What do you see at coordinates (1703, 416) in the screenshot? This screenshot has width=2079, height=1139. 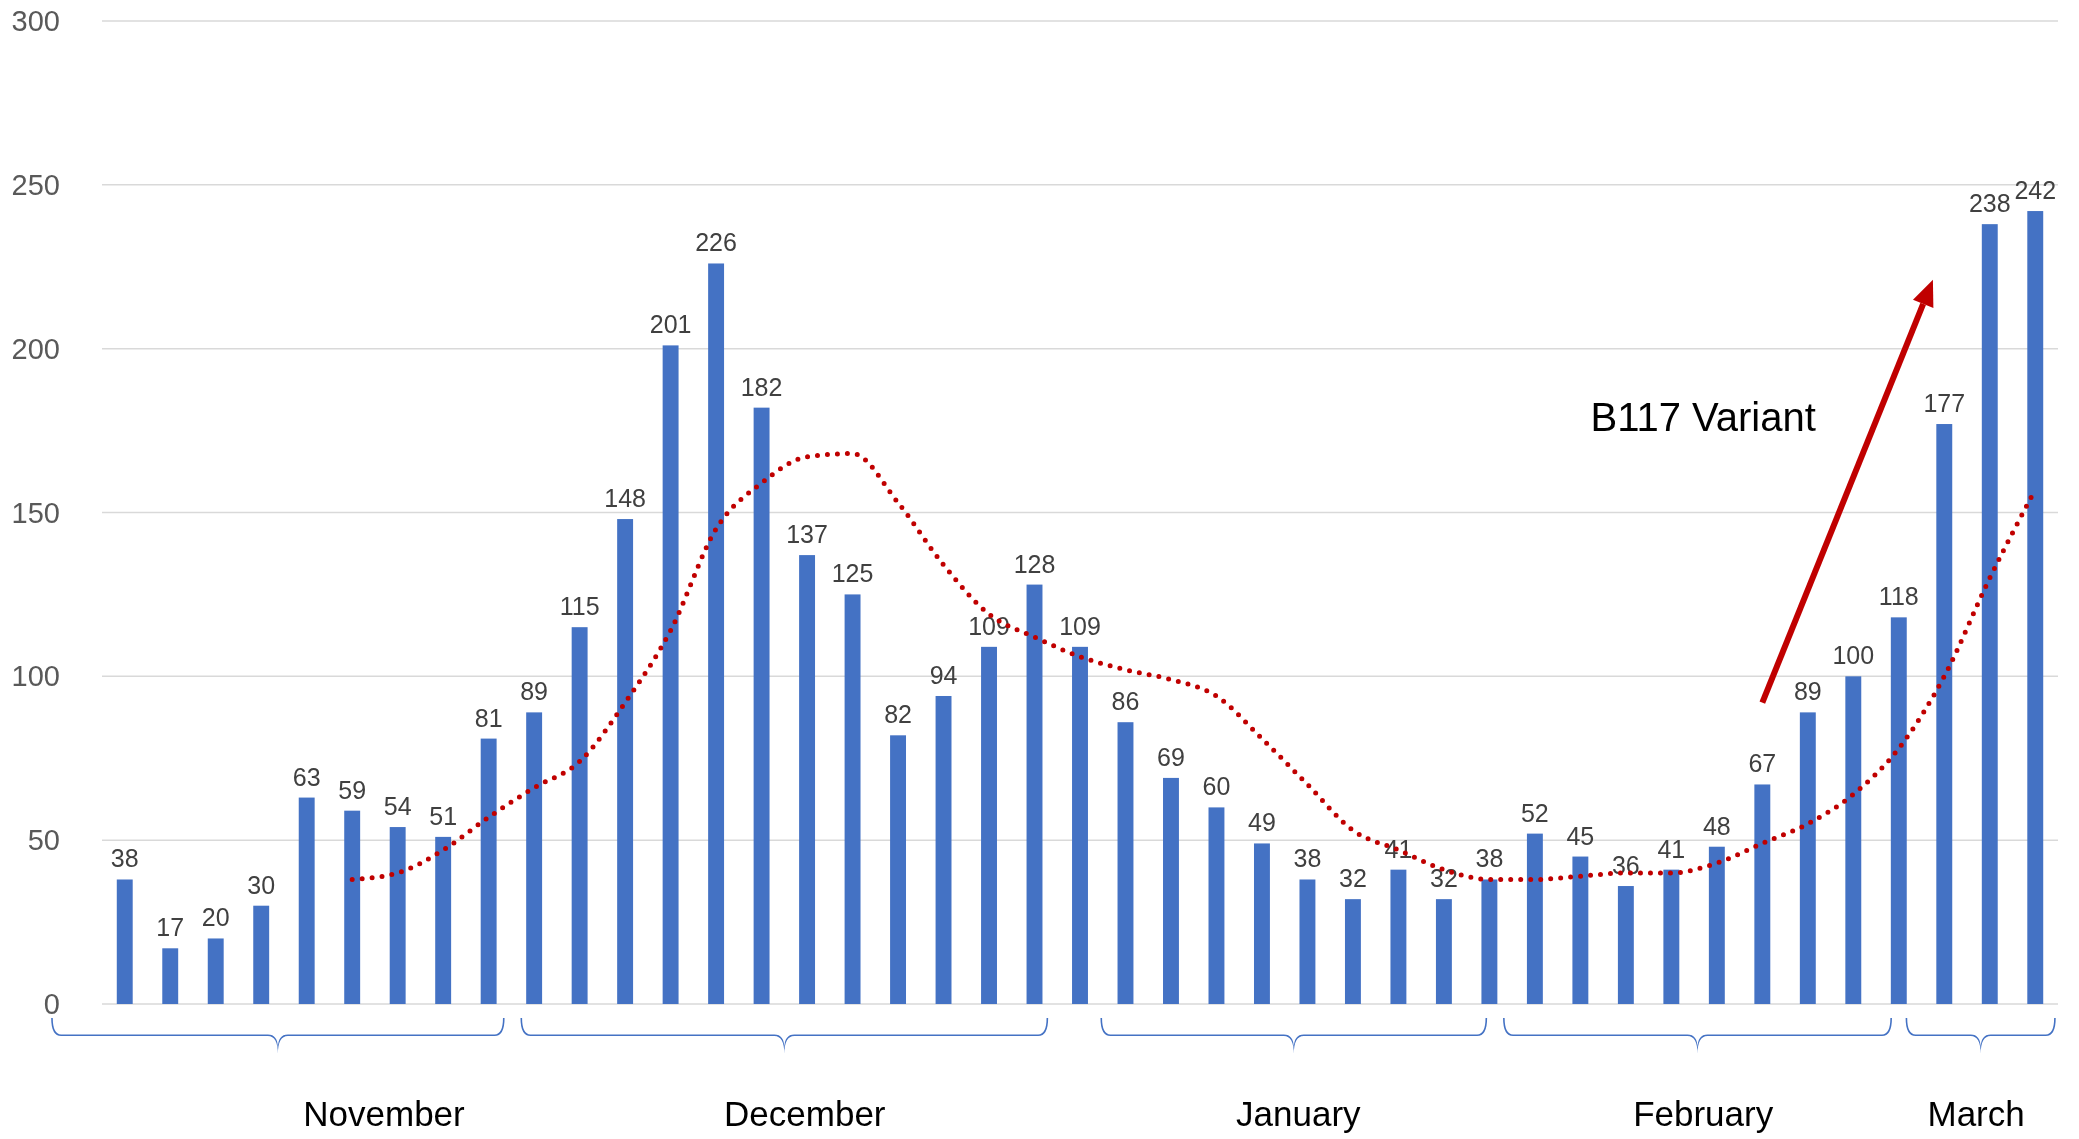 I see `annotation: B117 Variant` at bounding box center [1703, 416].